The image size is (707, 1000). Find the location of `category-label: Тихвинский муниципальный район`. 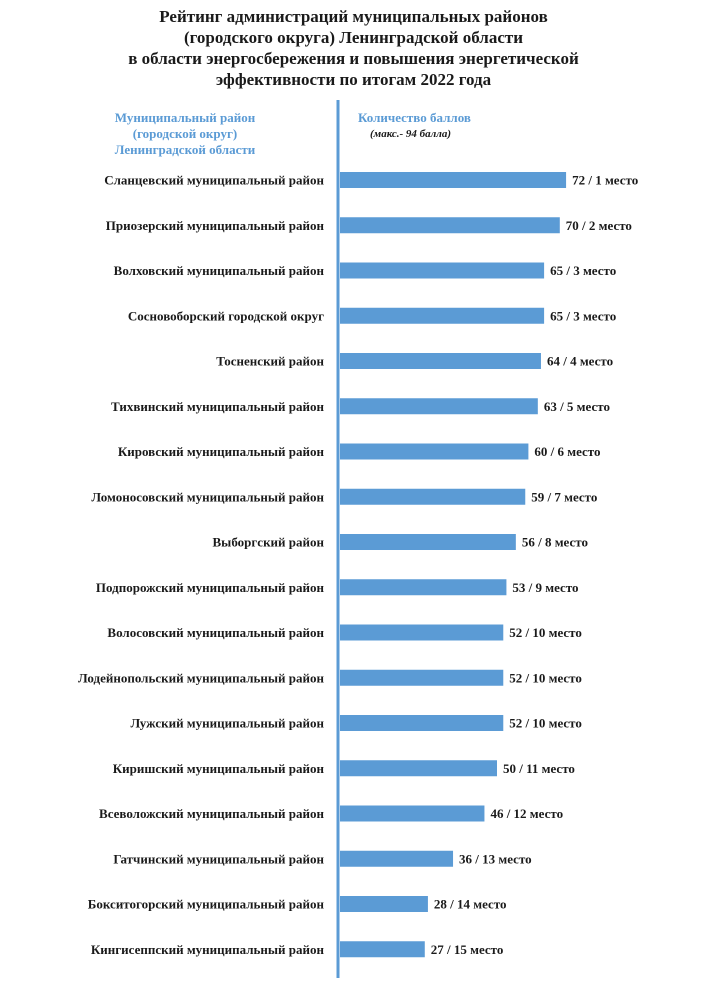

category-label: Тихвинский муниципальный район is located at coordinates (218, 406).